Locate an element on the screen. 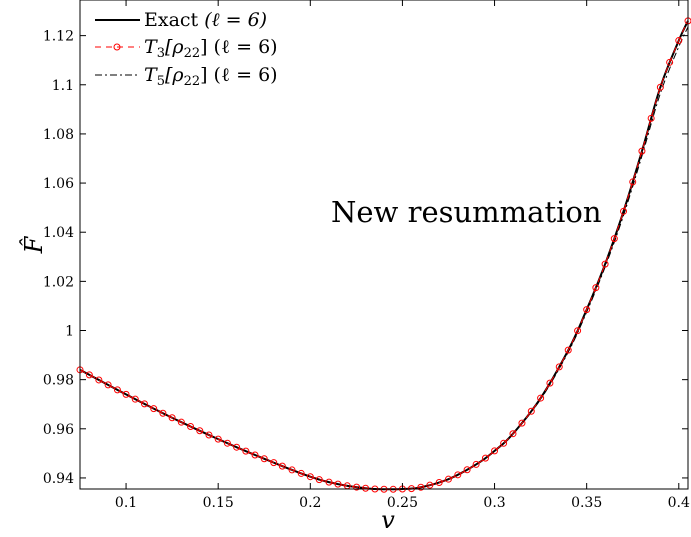 This screenshot has height=537, width=691. legend-marker-t3 is located at coordinates (117, 47).